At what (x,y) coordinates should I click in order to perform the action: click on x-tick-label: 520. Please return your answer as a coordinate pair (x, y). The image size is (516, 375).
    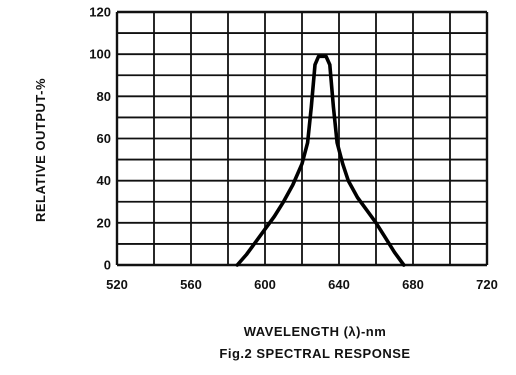
    Looking at the image, I should click on (117, 284).